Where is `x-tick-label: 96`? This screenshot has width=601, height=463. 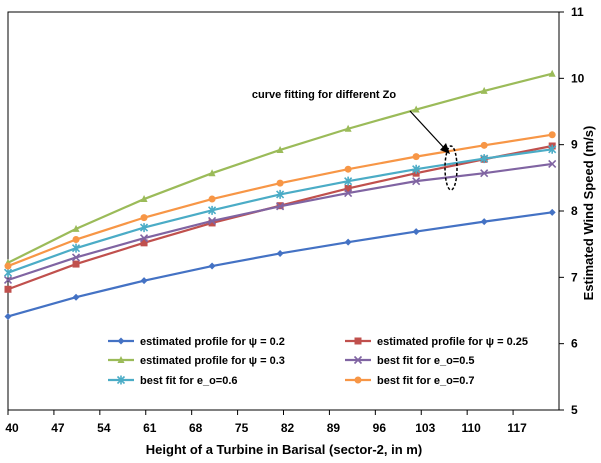
x-tick-label: 96 is located at coordinates (380, 428).